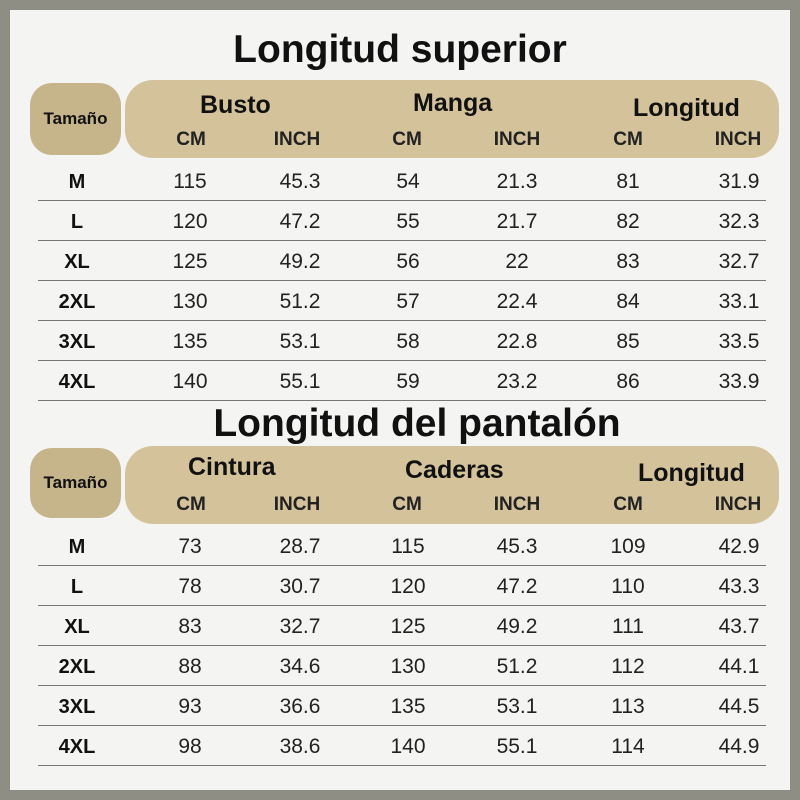 The width and height of the screenshot is (800, 800). Describe the element at coordinates (190, 586) in the screenshot. I see `value-cell: 78` at that location.